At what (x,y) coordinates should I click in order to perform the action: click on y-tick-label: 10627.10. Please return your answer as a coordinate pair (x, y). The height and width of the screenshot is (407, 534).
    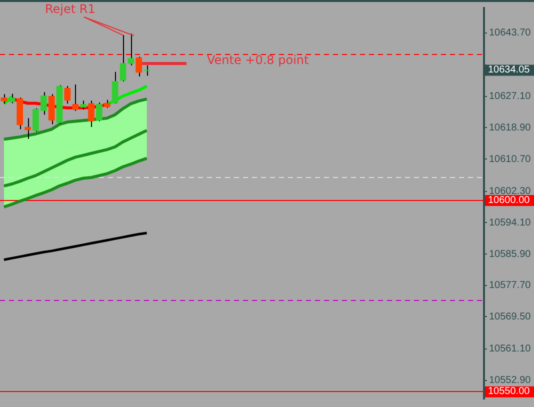
    Looking at the image, I should click on (510, 96).